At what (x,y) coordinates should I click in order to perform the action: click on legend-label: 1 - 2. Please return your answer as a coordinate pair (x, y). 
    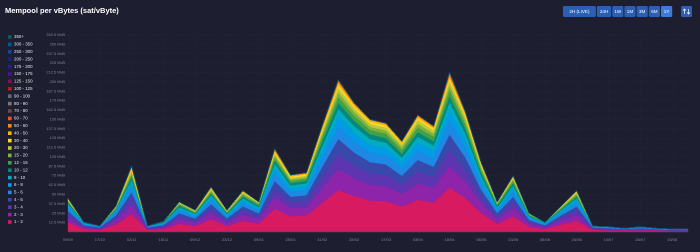
    Looking at the image, I should click on (18, 221).